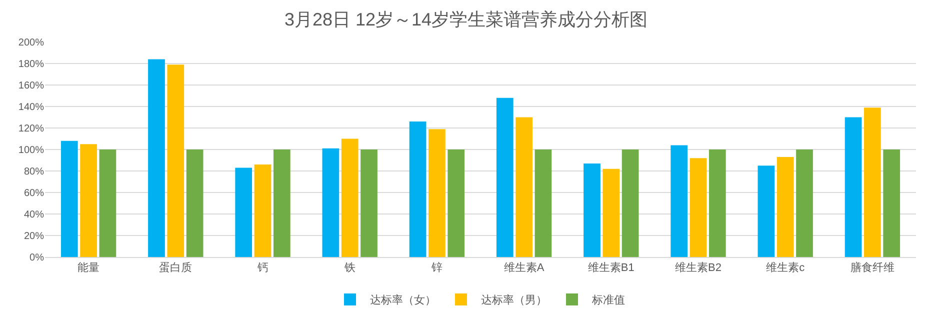 This screenshot has width=932, height=326. What do you see at coordinates (524, 267) in the screenshot?
I see `x-tick-label: 维生素A` at bounding box center [524, 267].